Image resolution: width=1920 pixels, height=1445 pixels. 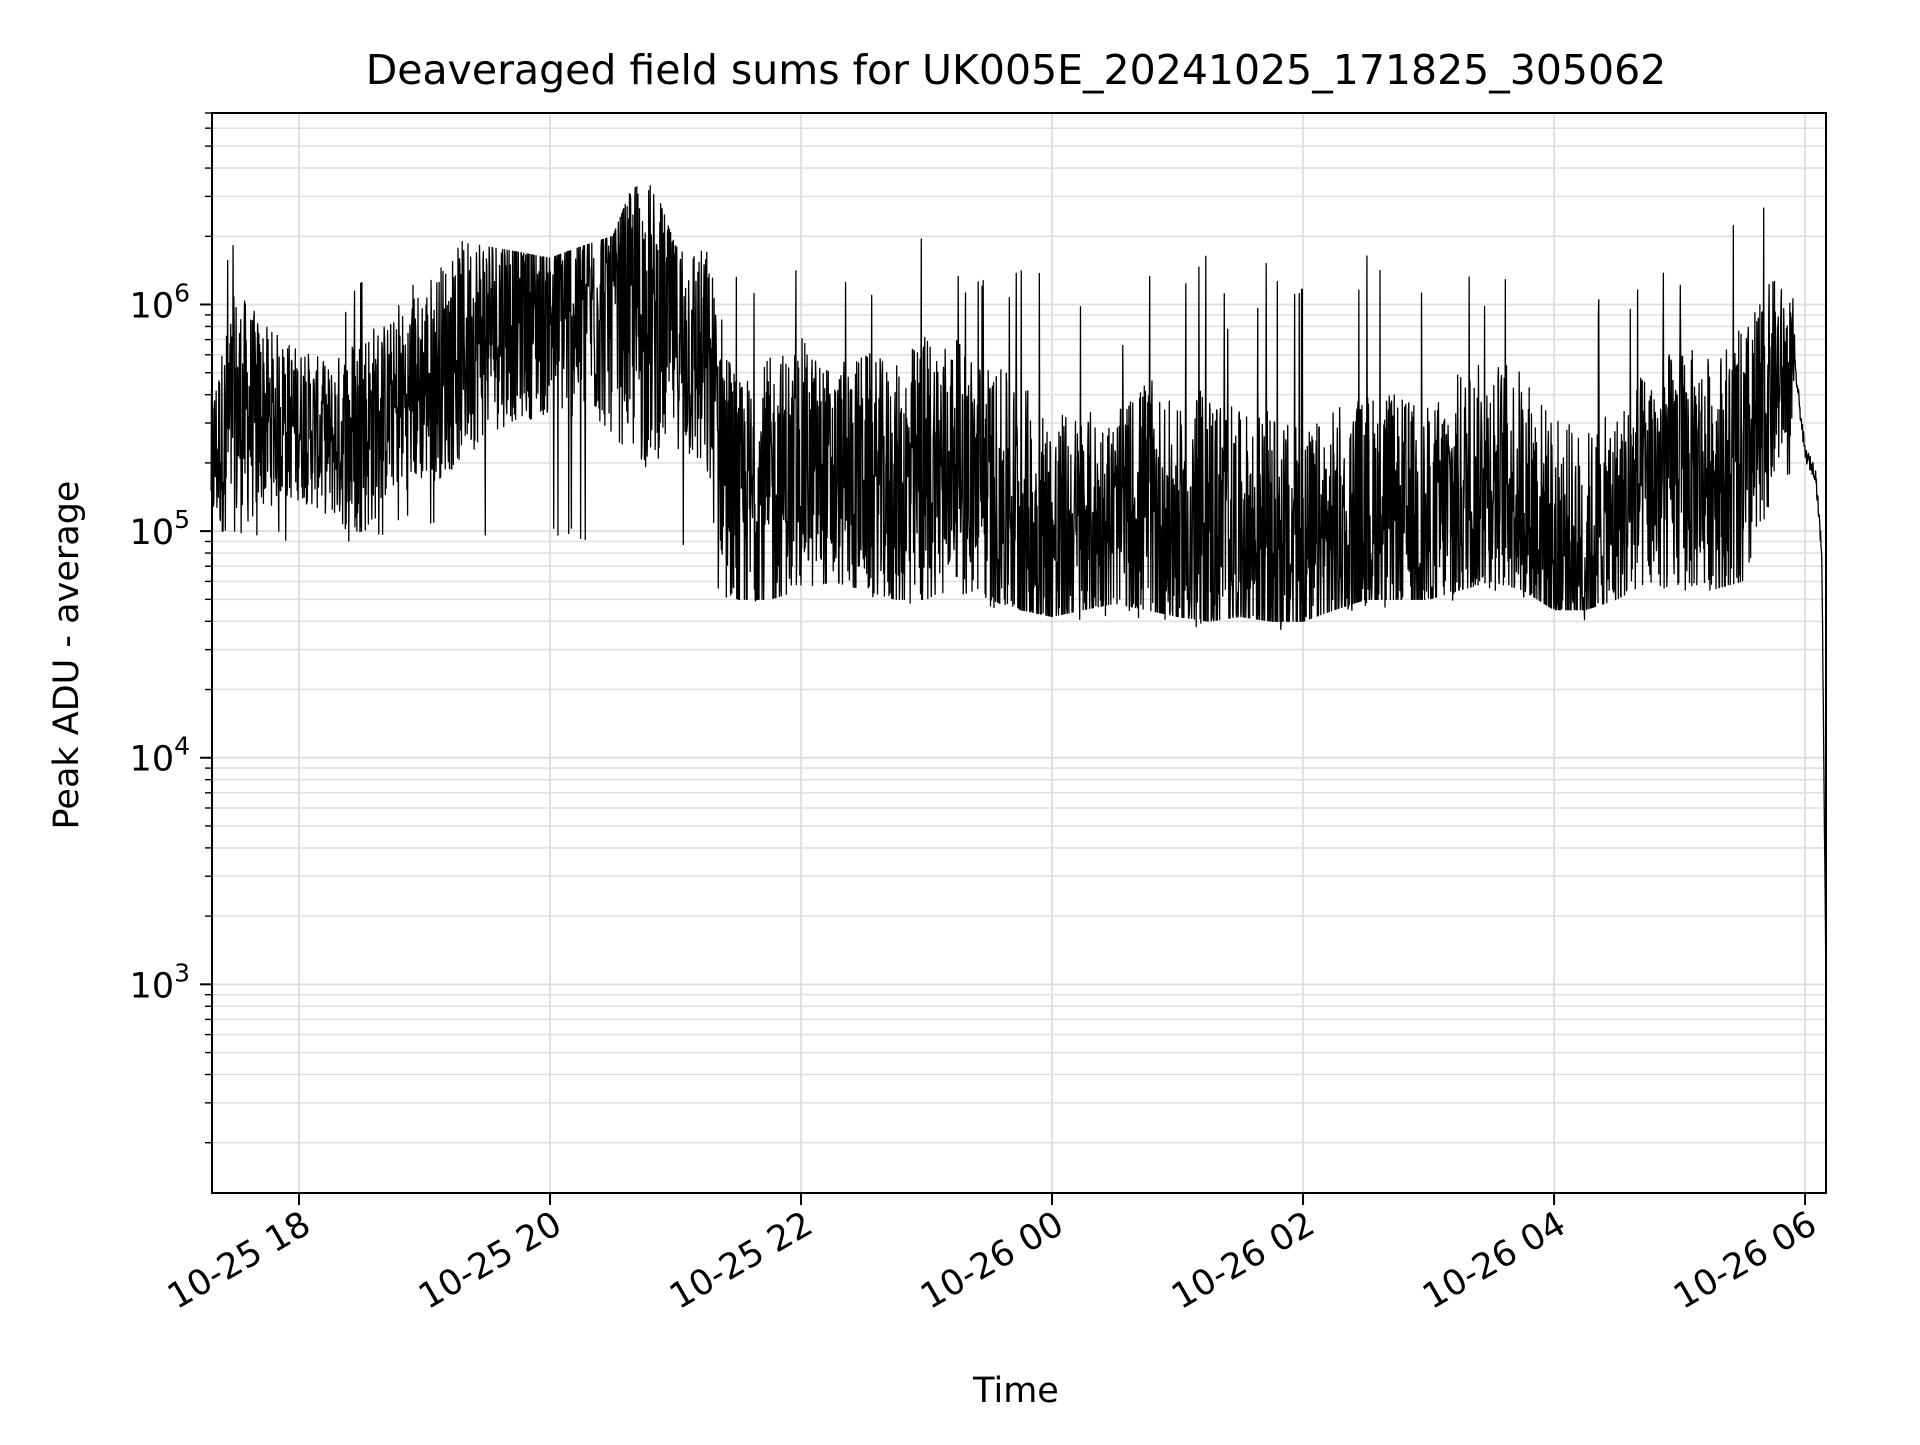 What do you see at coordinates (182, 972) in the screenshot?
I see `y-tick-exponent: 3` at bounding box center [182, 972].